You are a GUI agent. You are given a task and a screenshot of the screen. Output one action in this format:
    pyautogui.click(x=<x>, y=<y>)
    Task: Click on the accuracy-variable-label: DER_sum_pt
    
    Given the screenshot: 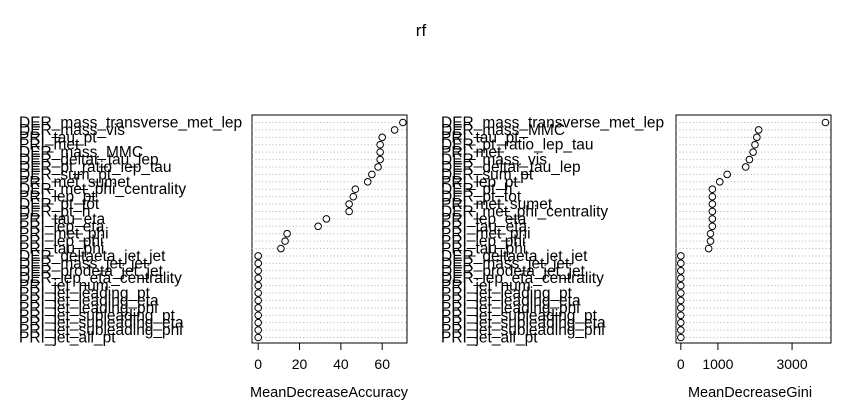 What is the action you would take?
    pyautogui.click(x=65, y=174)
    